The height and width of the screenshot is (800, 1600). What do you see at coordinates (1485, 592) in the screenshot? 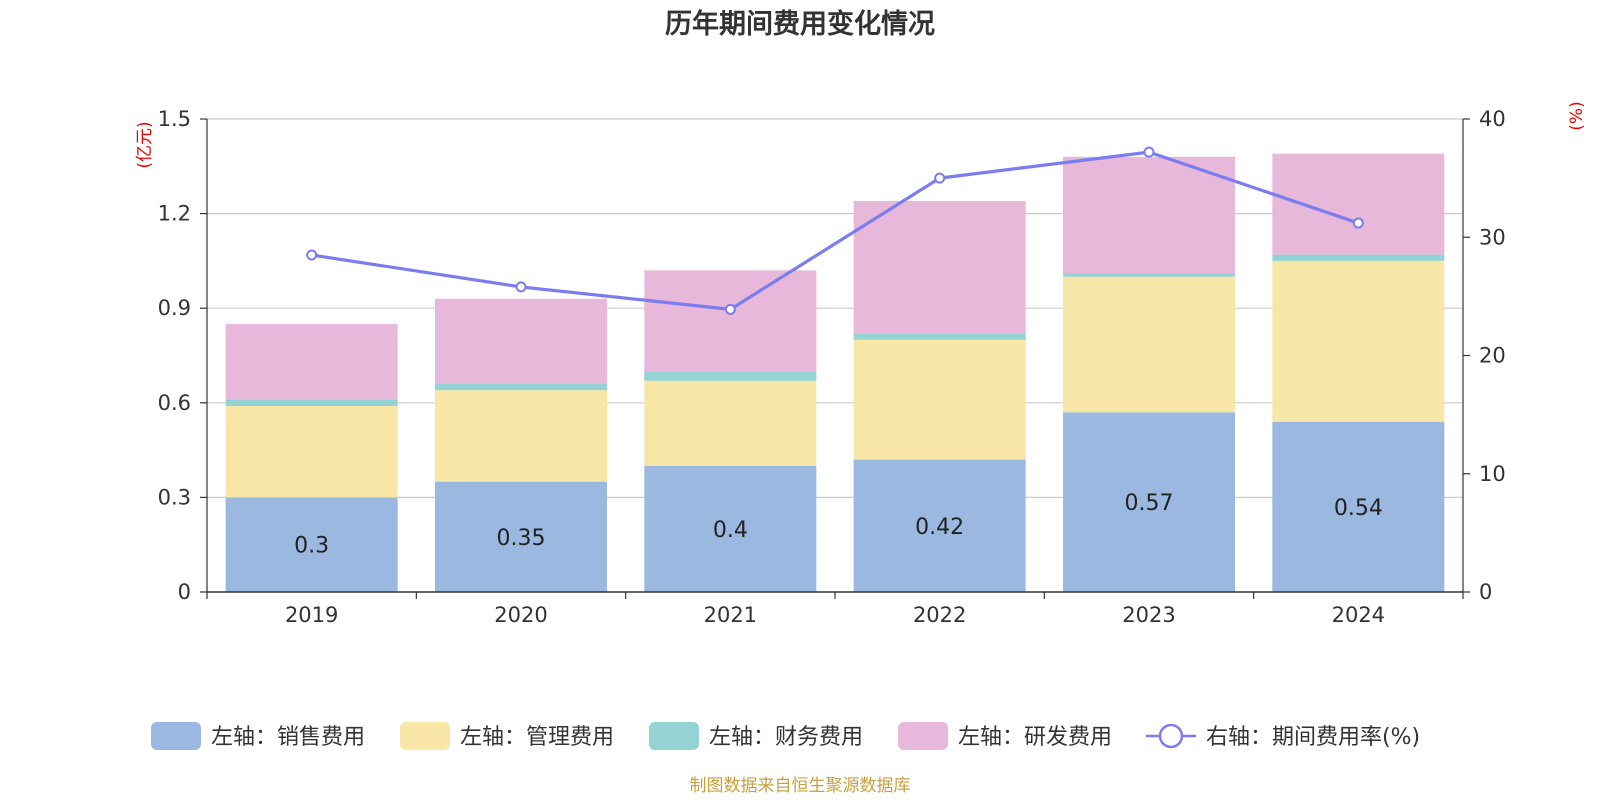
I see `right-axis-tick-label: 0` at bounding box center [1485, 592].